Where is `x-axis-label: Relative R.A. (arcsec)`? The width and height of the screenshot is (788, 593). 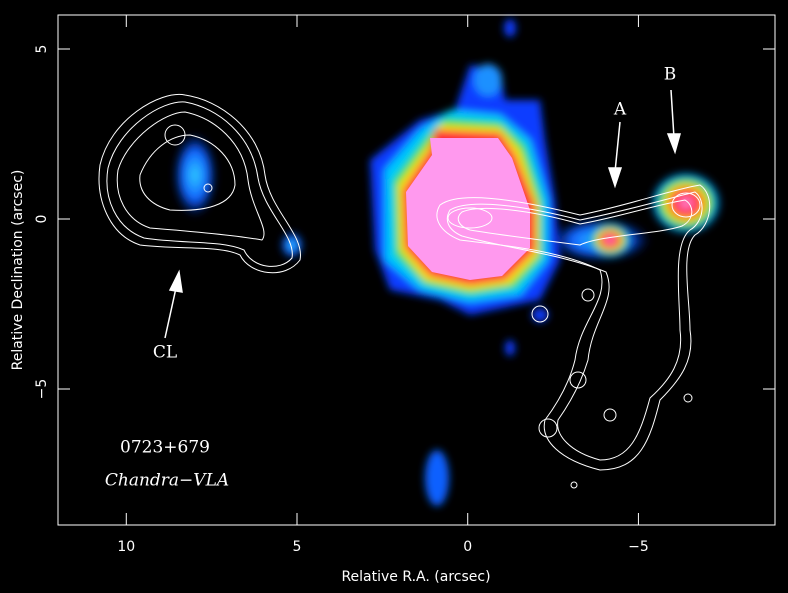 x-axis-label: Relative R.A. (arcsec) is located at coordinates (415, 577).